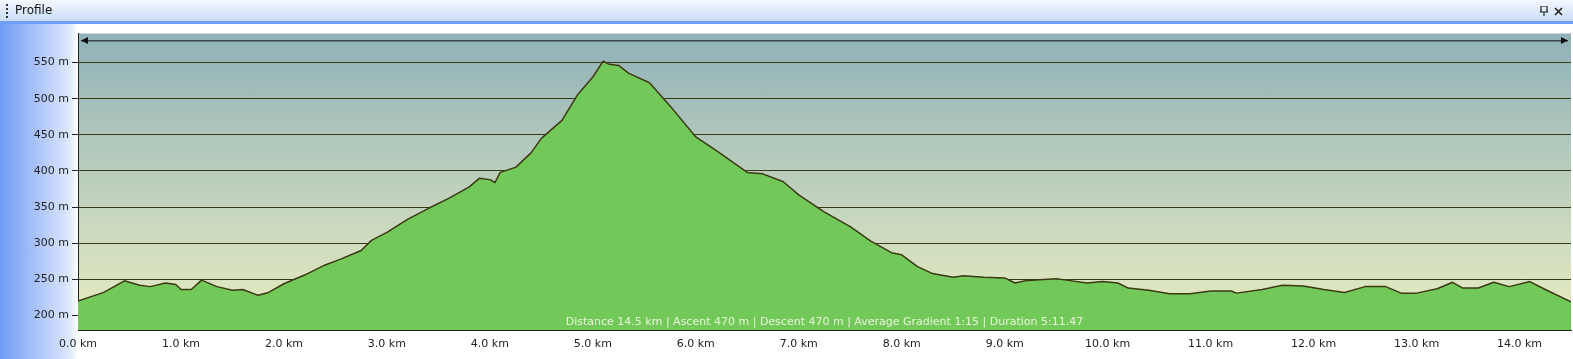 This screenshot has height=359, width=1573. I want to click on x-tick-label: 4.0 km, so click(489, 344).